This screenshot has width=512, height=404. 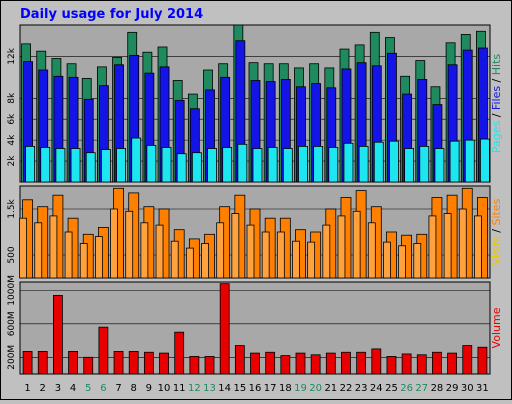 I want to click on x-tick-label: 19, so click(x=300, y=388).